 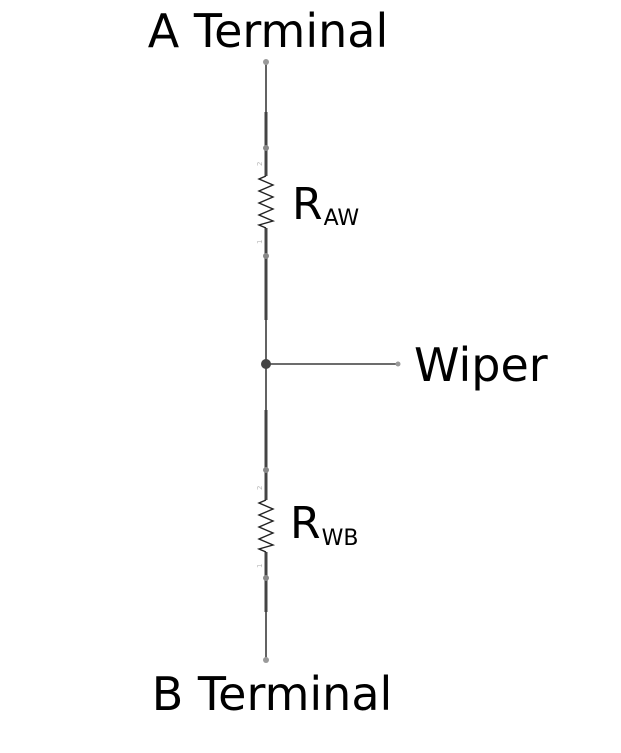 I want to click on wiper-junction-dot-icon, so click(x=266, y=364).